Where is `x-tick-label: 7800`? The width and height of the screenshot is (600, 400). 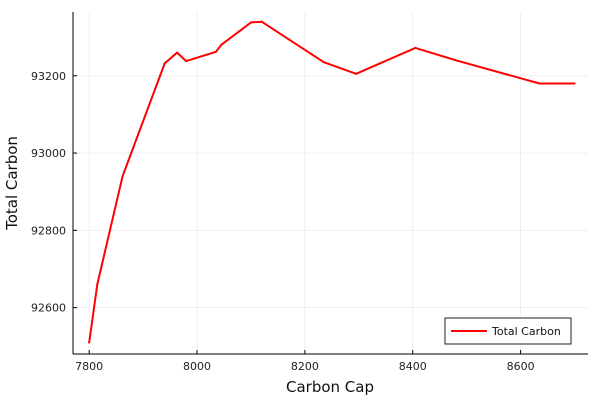
x-tick-label: 7800 is located at coordinates (89, 366).